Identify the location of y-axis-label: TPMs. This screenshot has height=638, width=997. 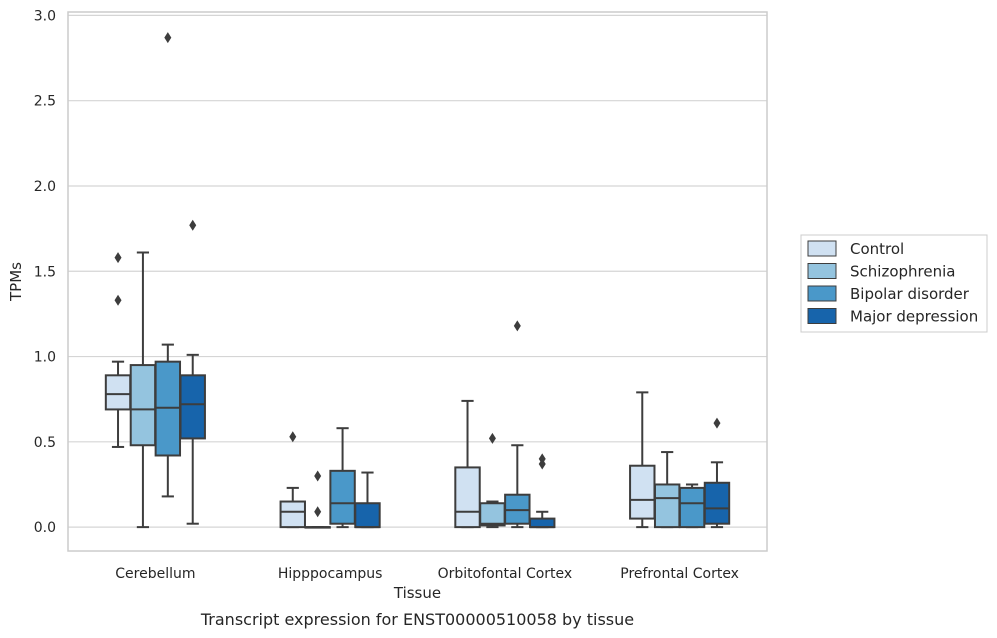
(16, 282).